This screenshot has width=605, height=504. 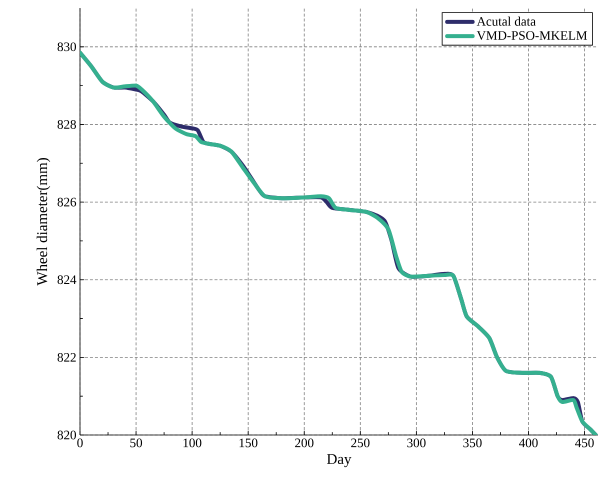 What do you see at coordinates (304, 443) in the screenshot?
I see `x-tick-label: 200` at bounding box center [304, 443].